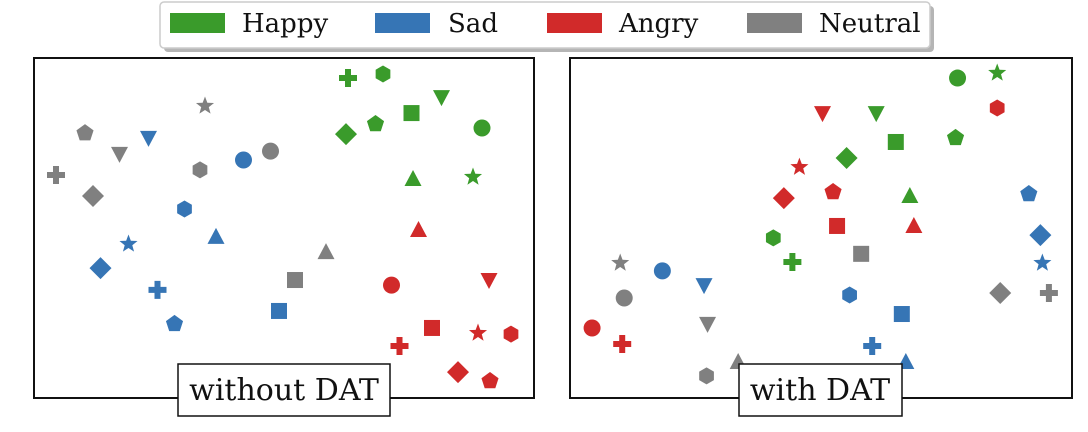  What do you see at coordinates (411, 113) in the screenshot?
I see `point-left-happy-square` at bounding box center [411, 113].